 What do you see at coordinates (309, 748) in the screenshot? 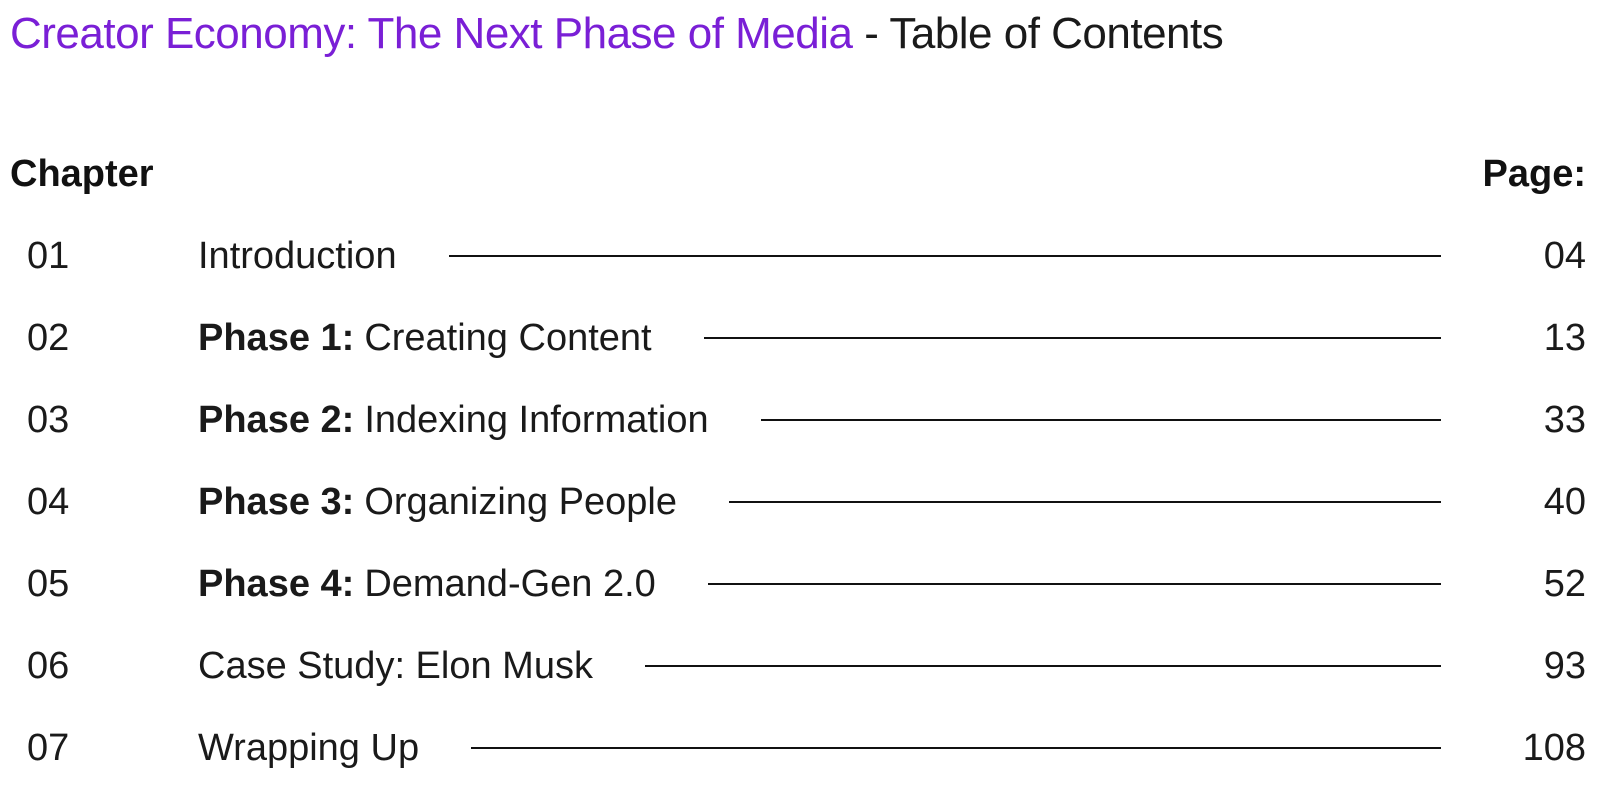
I see `chapter-title: Wrapping Up` at bounding box center [309, 748].